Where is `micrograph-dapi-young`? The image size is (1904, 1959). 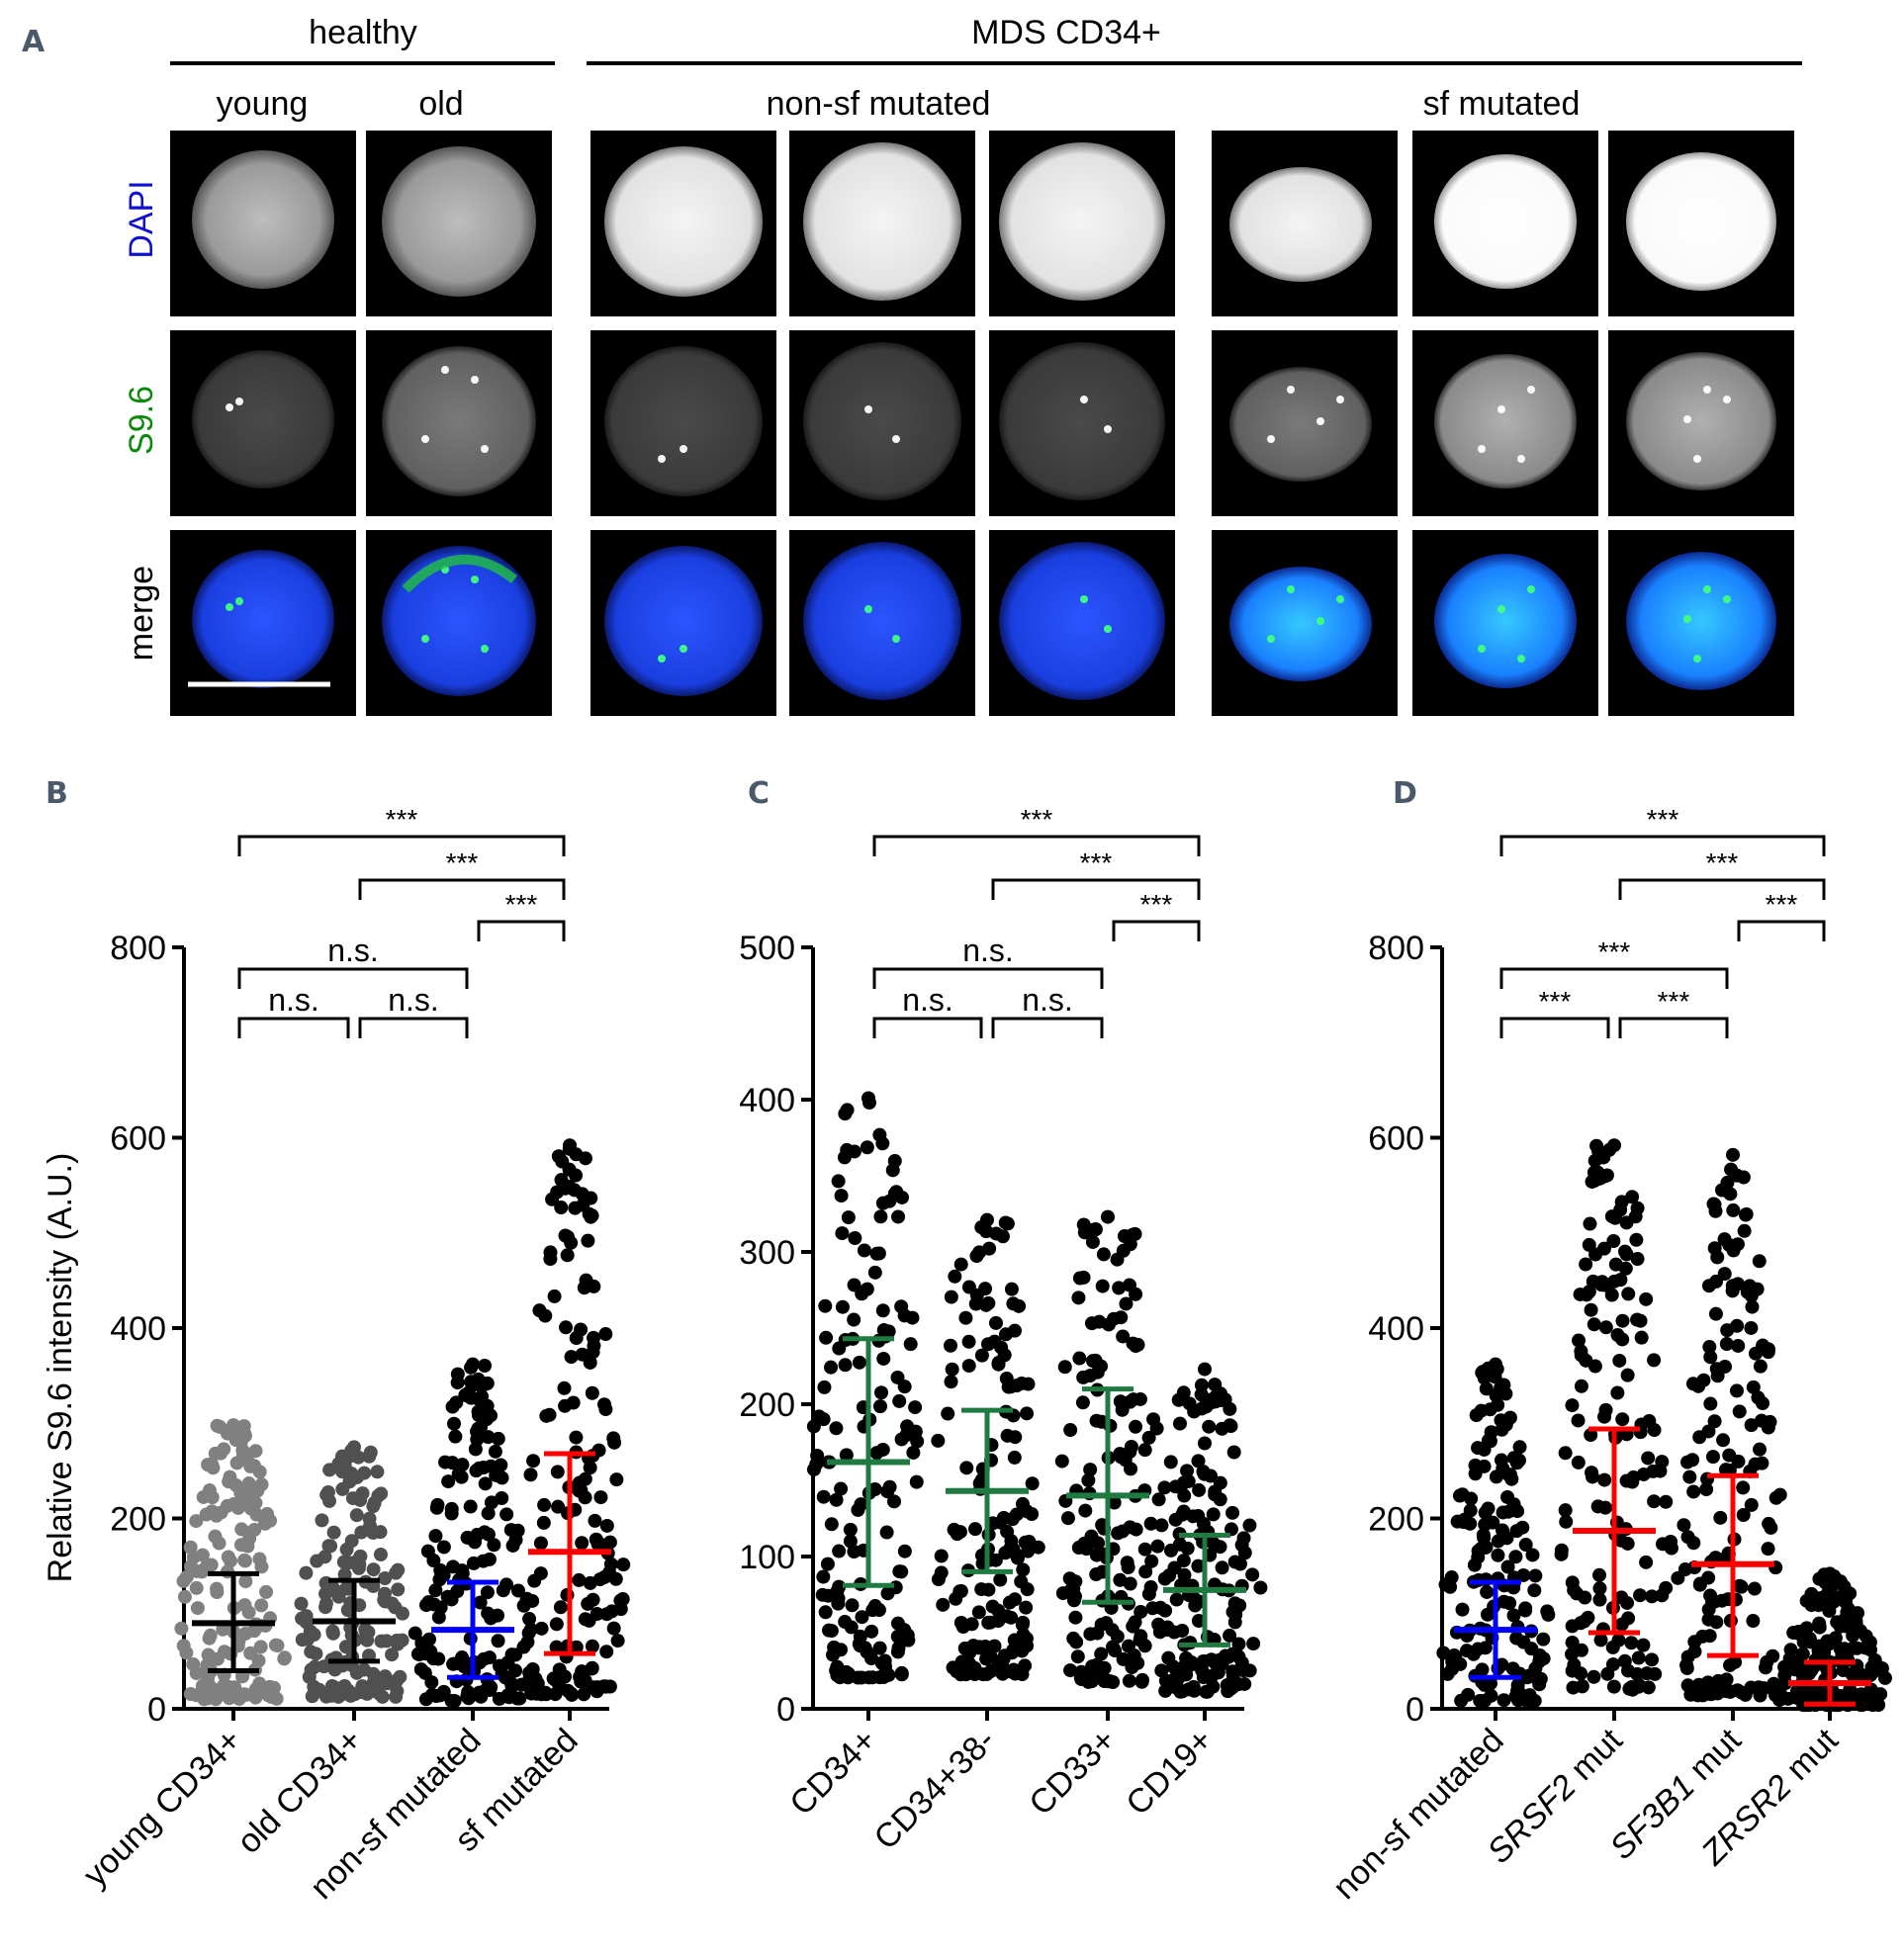 micrograph-dapi-young is located at coordinates (263, 223).